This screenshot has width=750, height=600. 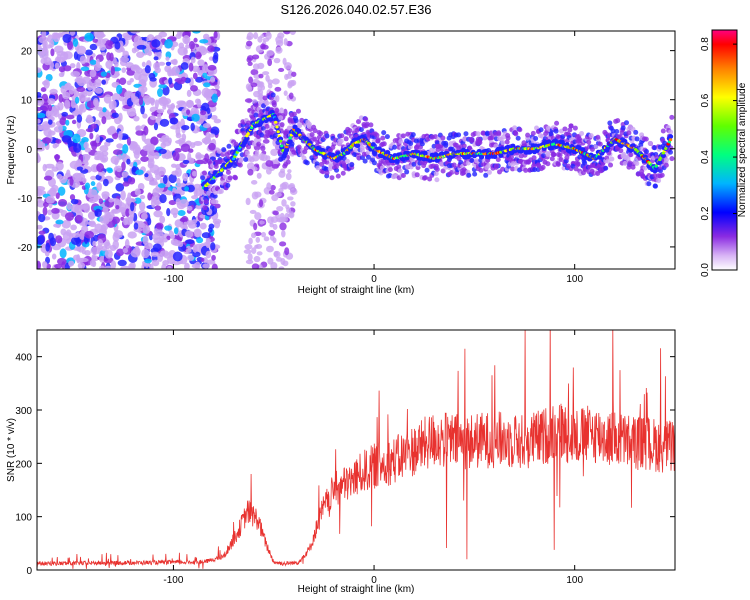 What do you see at coordinates (705, 44) in the screenshot?
I see `colorbar-tick-label: 0.8` at bounding box center [705, 44].